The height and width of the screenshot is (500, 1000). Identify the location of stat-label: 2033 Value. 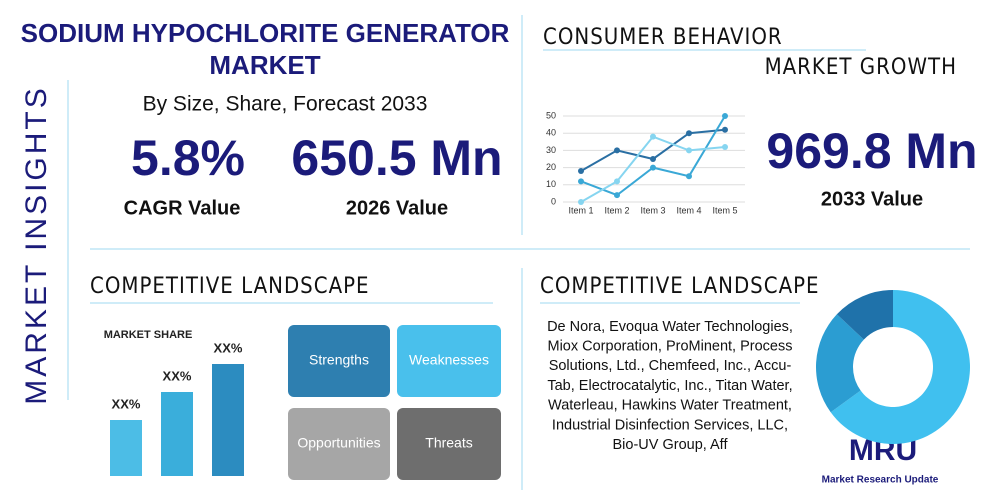
(872, 199).